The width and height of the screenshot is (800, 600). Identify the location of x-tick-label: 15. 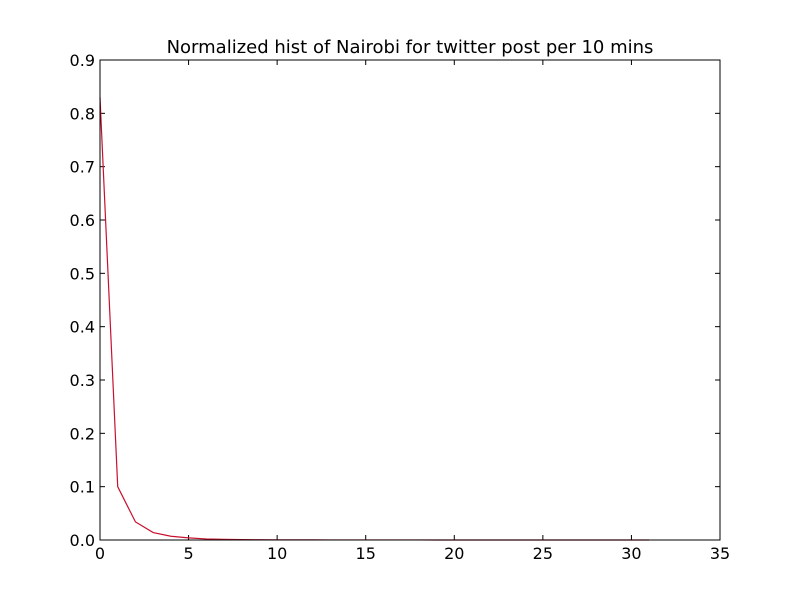
(366, 553).